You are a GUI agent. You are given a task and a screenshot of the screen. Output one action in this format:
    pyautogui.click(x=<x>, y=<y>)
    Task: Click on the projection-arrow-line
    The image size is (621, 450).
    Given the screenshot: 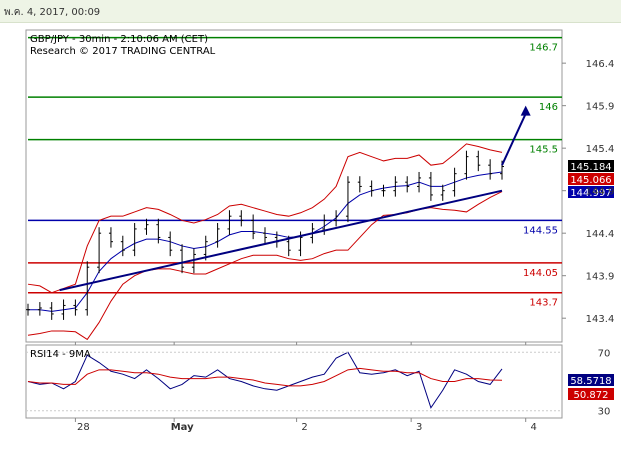 What is the action you would take?
    pyautogui.click(x=514, y=139)
    